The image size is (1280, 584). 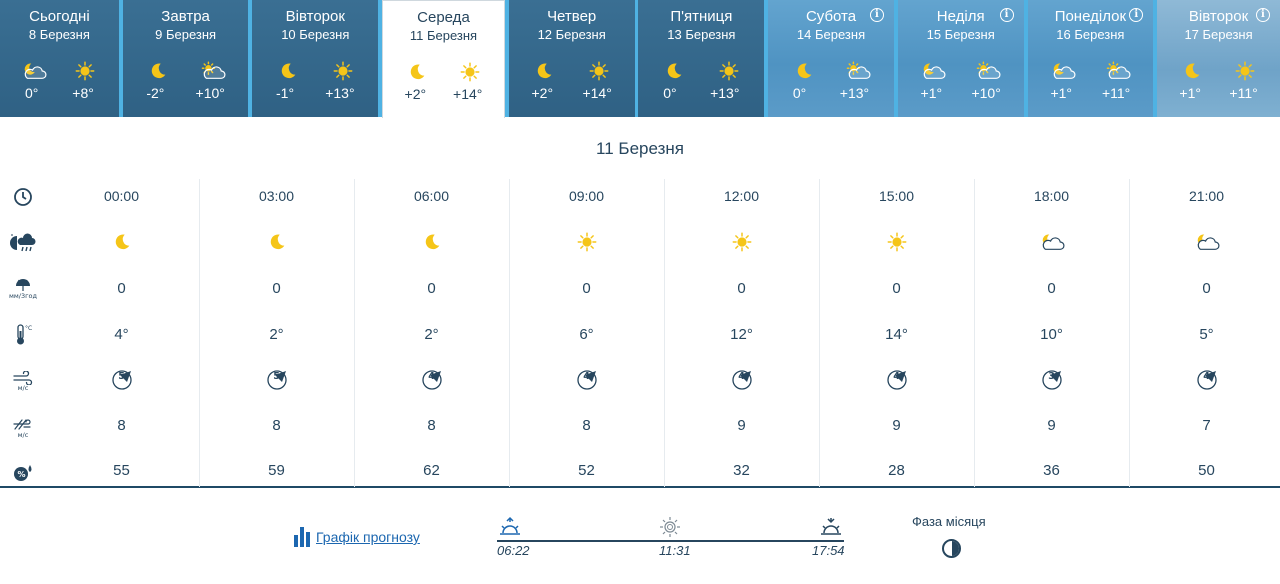 What do you see at coordinates (571, 34) in the screenshot?
I see `day-tab-date: 12 Березня` at bounding box center [571, 34].